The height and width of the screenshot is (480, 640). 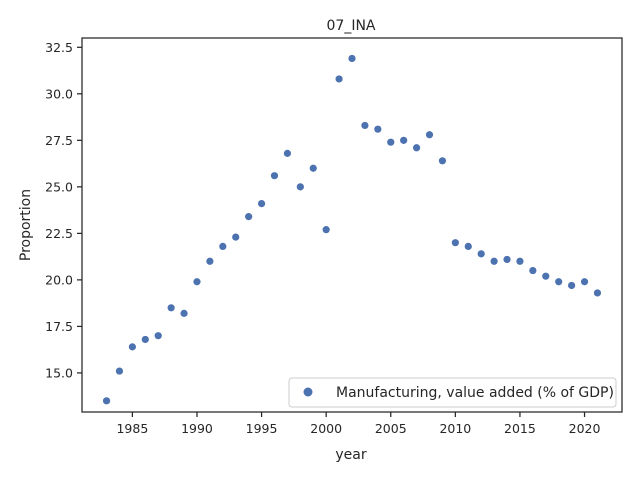 I want to click on y-tick-label: 22.5, so click(x=59, y=233).